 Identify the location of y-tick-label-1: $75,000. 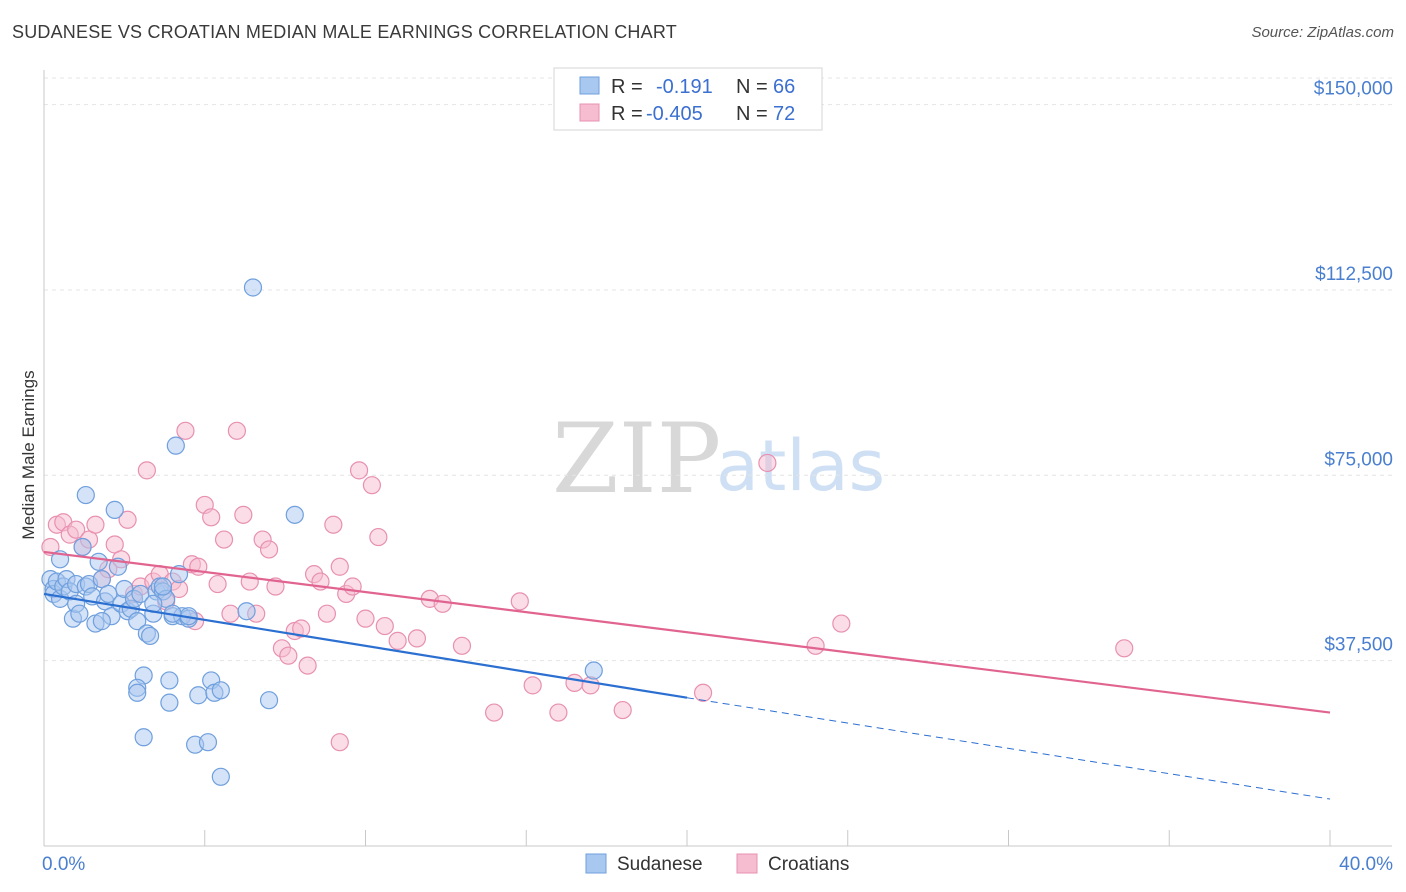
(1358, 459).